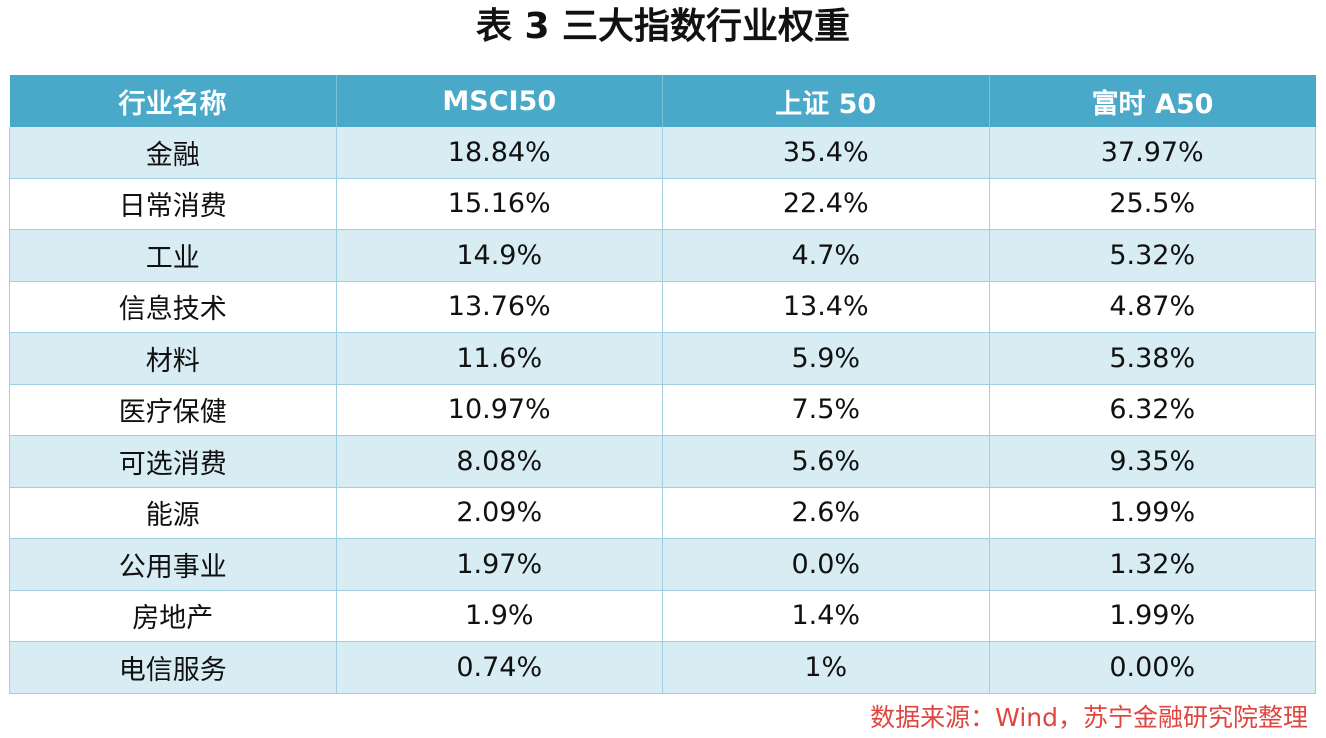 The image size is (1326, 738). I want to click on weight-cell: 1%, so click(826, 667).